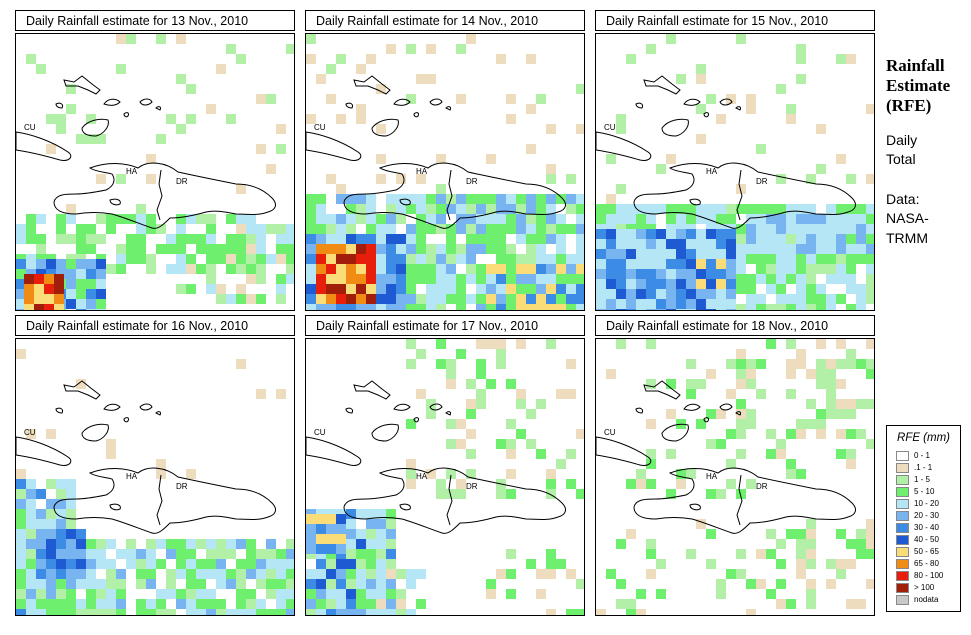 This screenshot has width=971, height=635. What do you see at coordinates (422, 476) in the screenshot?
I see `country-label: HA` at bounding box center [422, 476].